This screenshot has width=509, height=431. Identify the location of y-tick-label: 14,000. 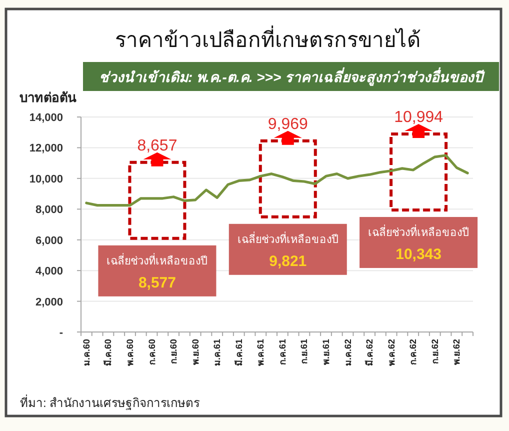
(46, 118).